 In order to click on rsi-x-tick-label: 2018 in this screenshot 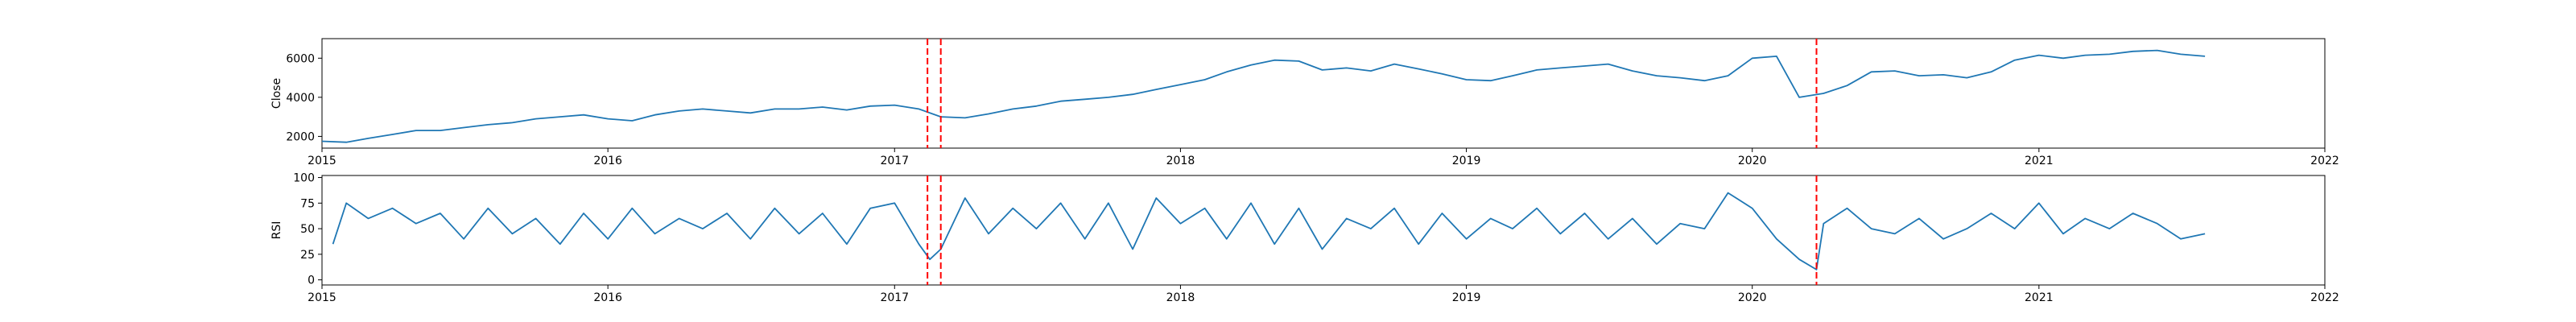, I will do `click(1180, 297)`.